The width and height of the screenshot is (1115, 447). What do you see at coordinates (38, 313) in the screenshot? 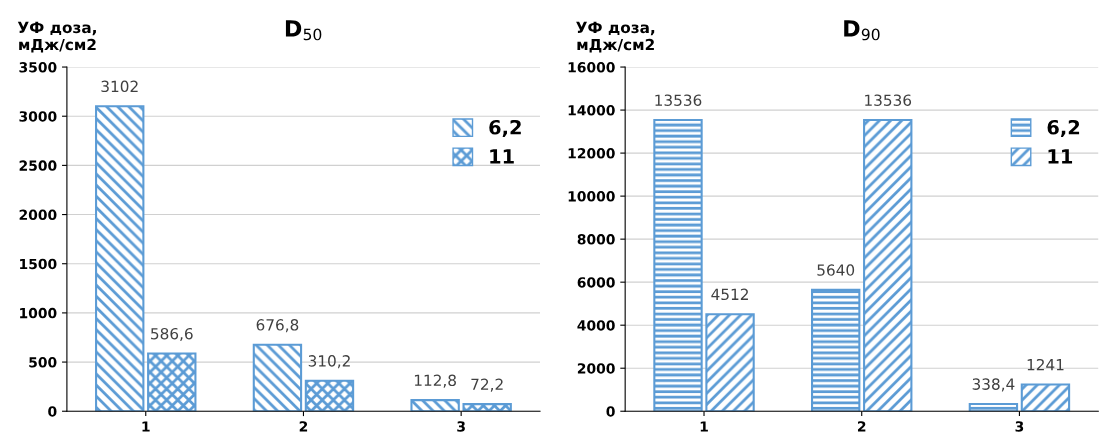
I see `y-tick-label: 1000` at bounding box center [38, 313].